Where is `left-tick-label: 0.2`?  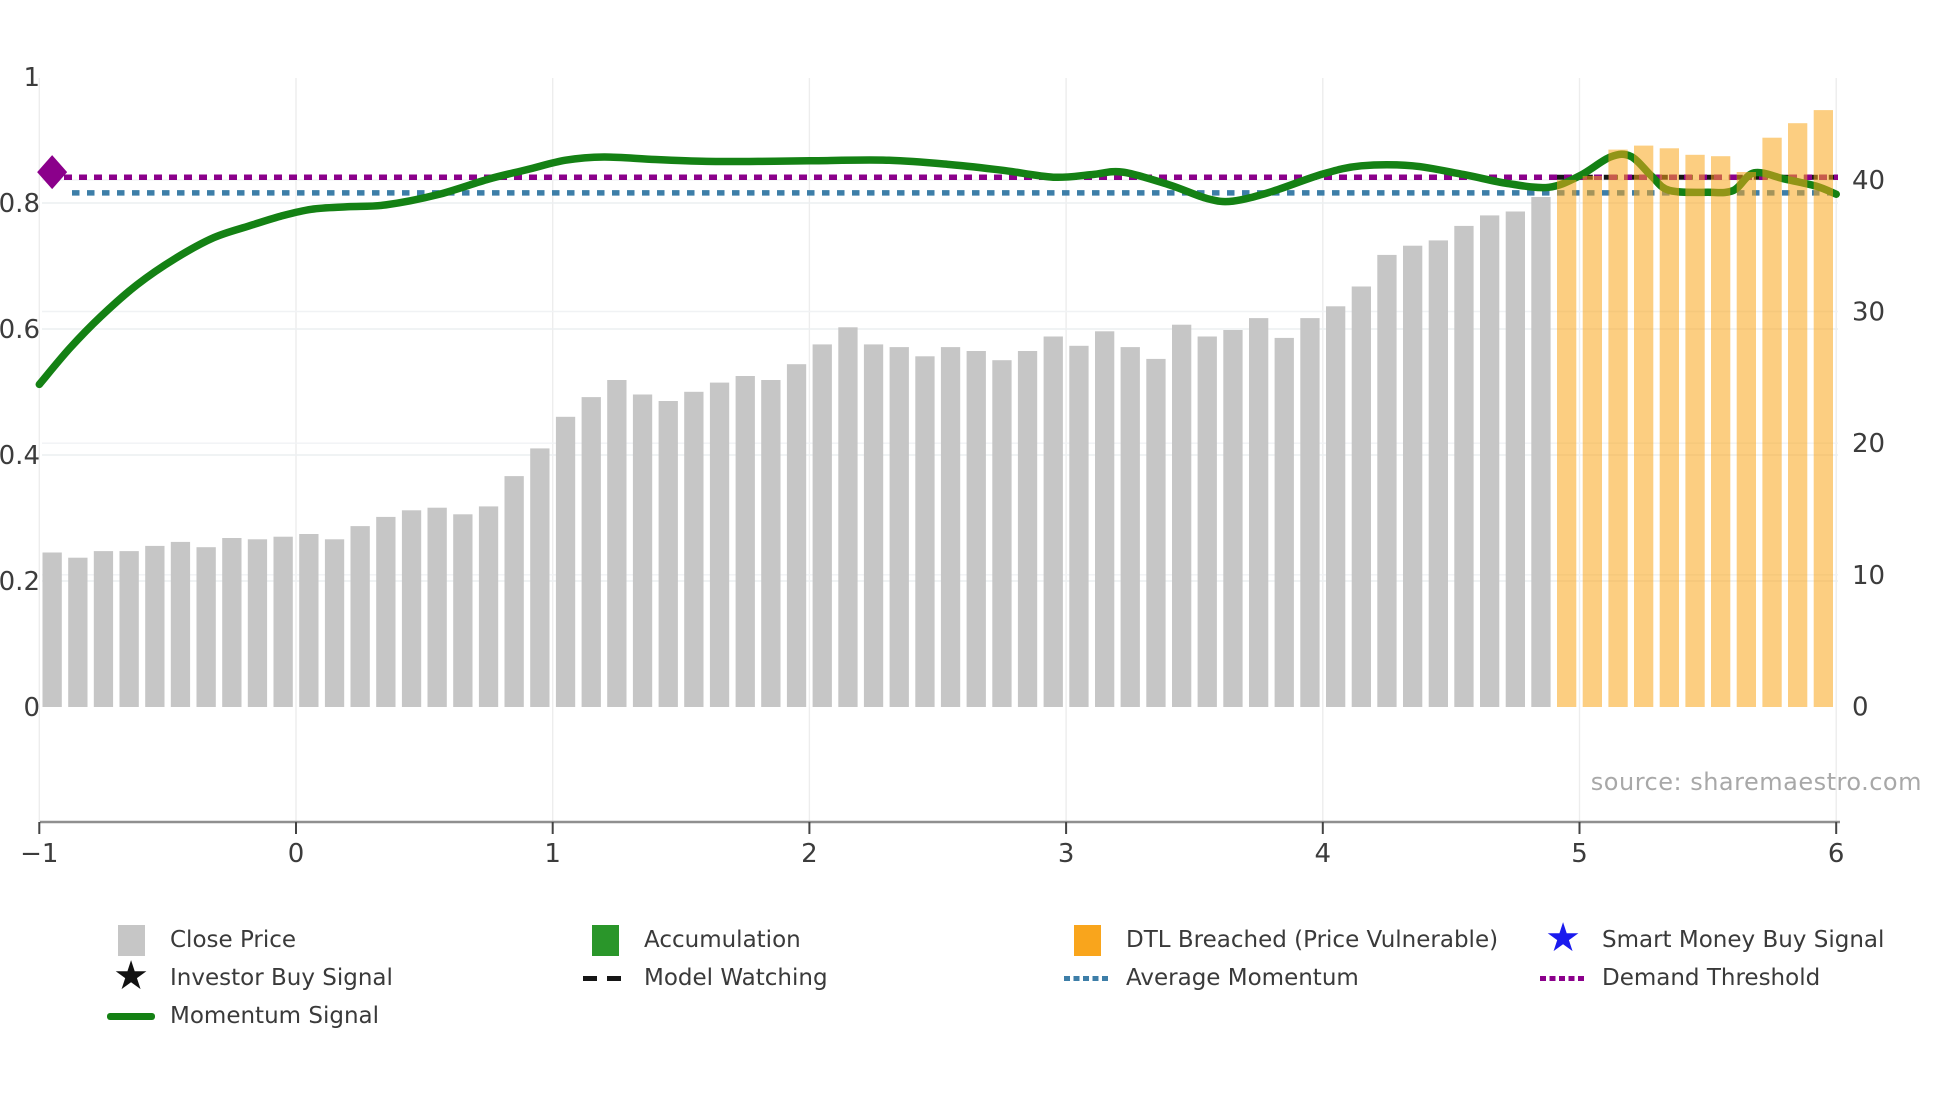 left-tick-label: 0.2 is located at coordinates (20, 582).